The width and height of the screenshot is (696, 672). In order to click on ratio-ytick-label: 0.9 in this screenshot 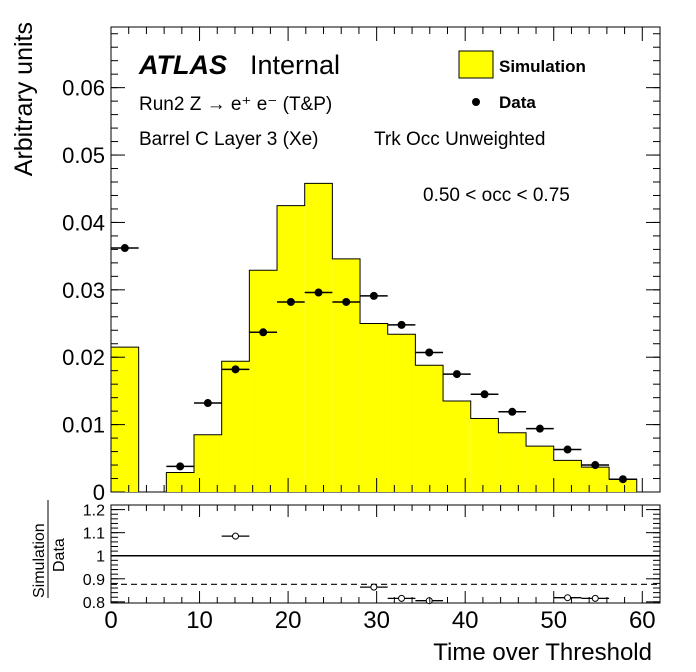, I will do `click(94, 580)`.